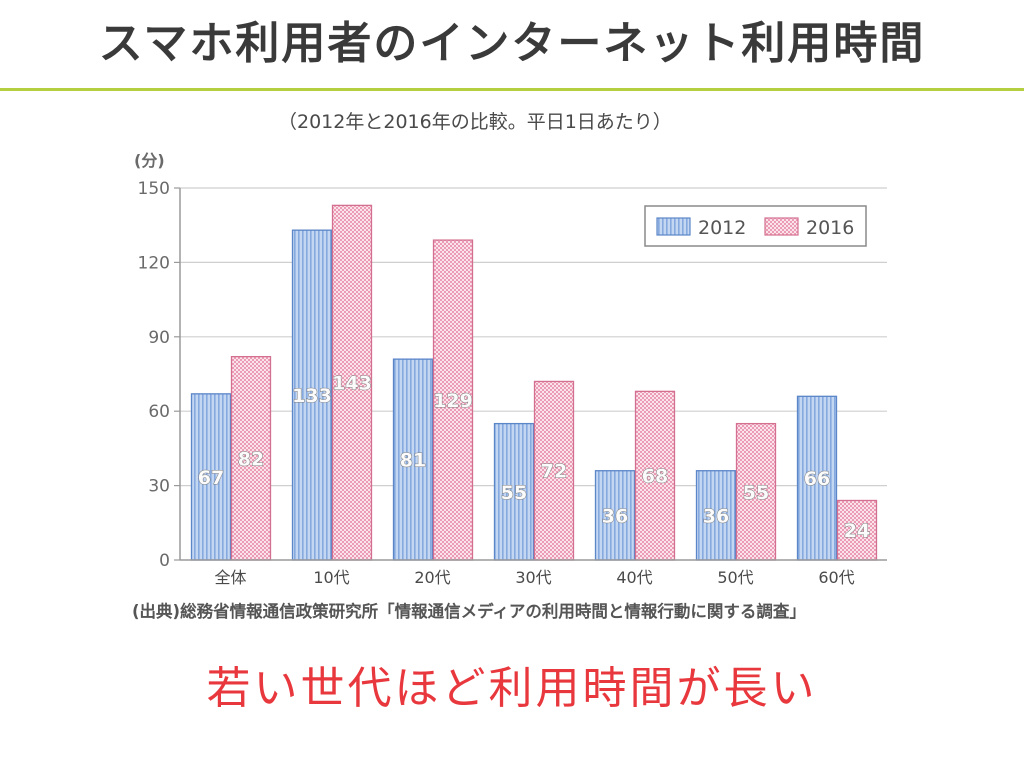 The height and width of the screenshot is (768, 1024). I want to click on legend-swatch-2016, so click(781, 226).